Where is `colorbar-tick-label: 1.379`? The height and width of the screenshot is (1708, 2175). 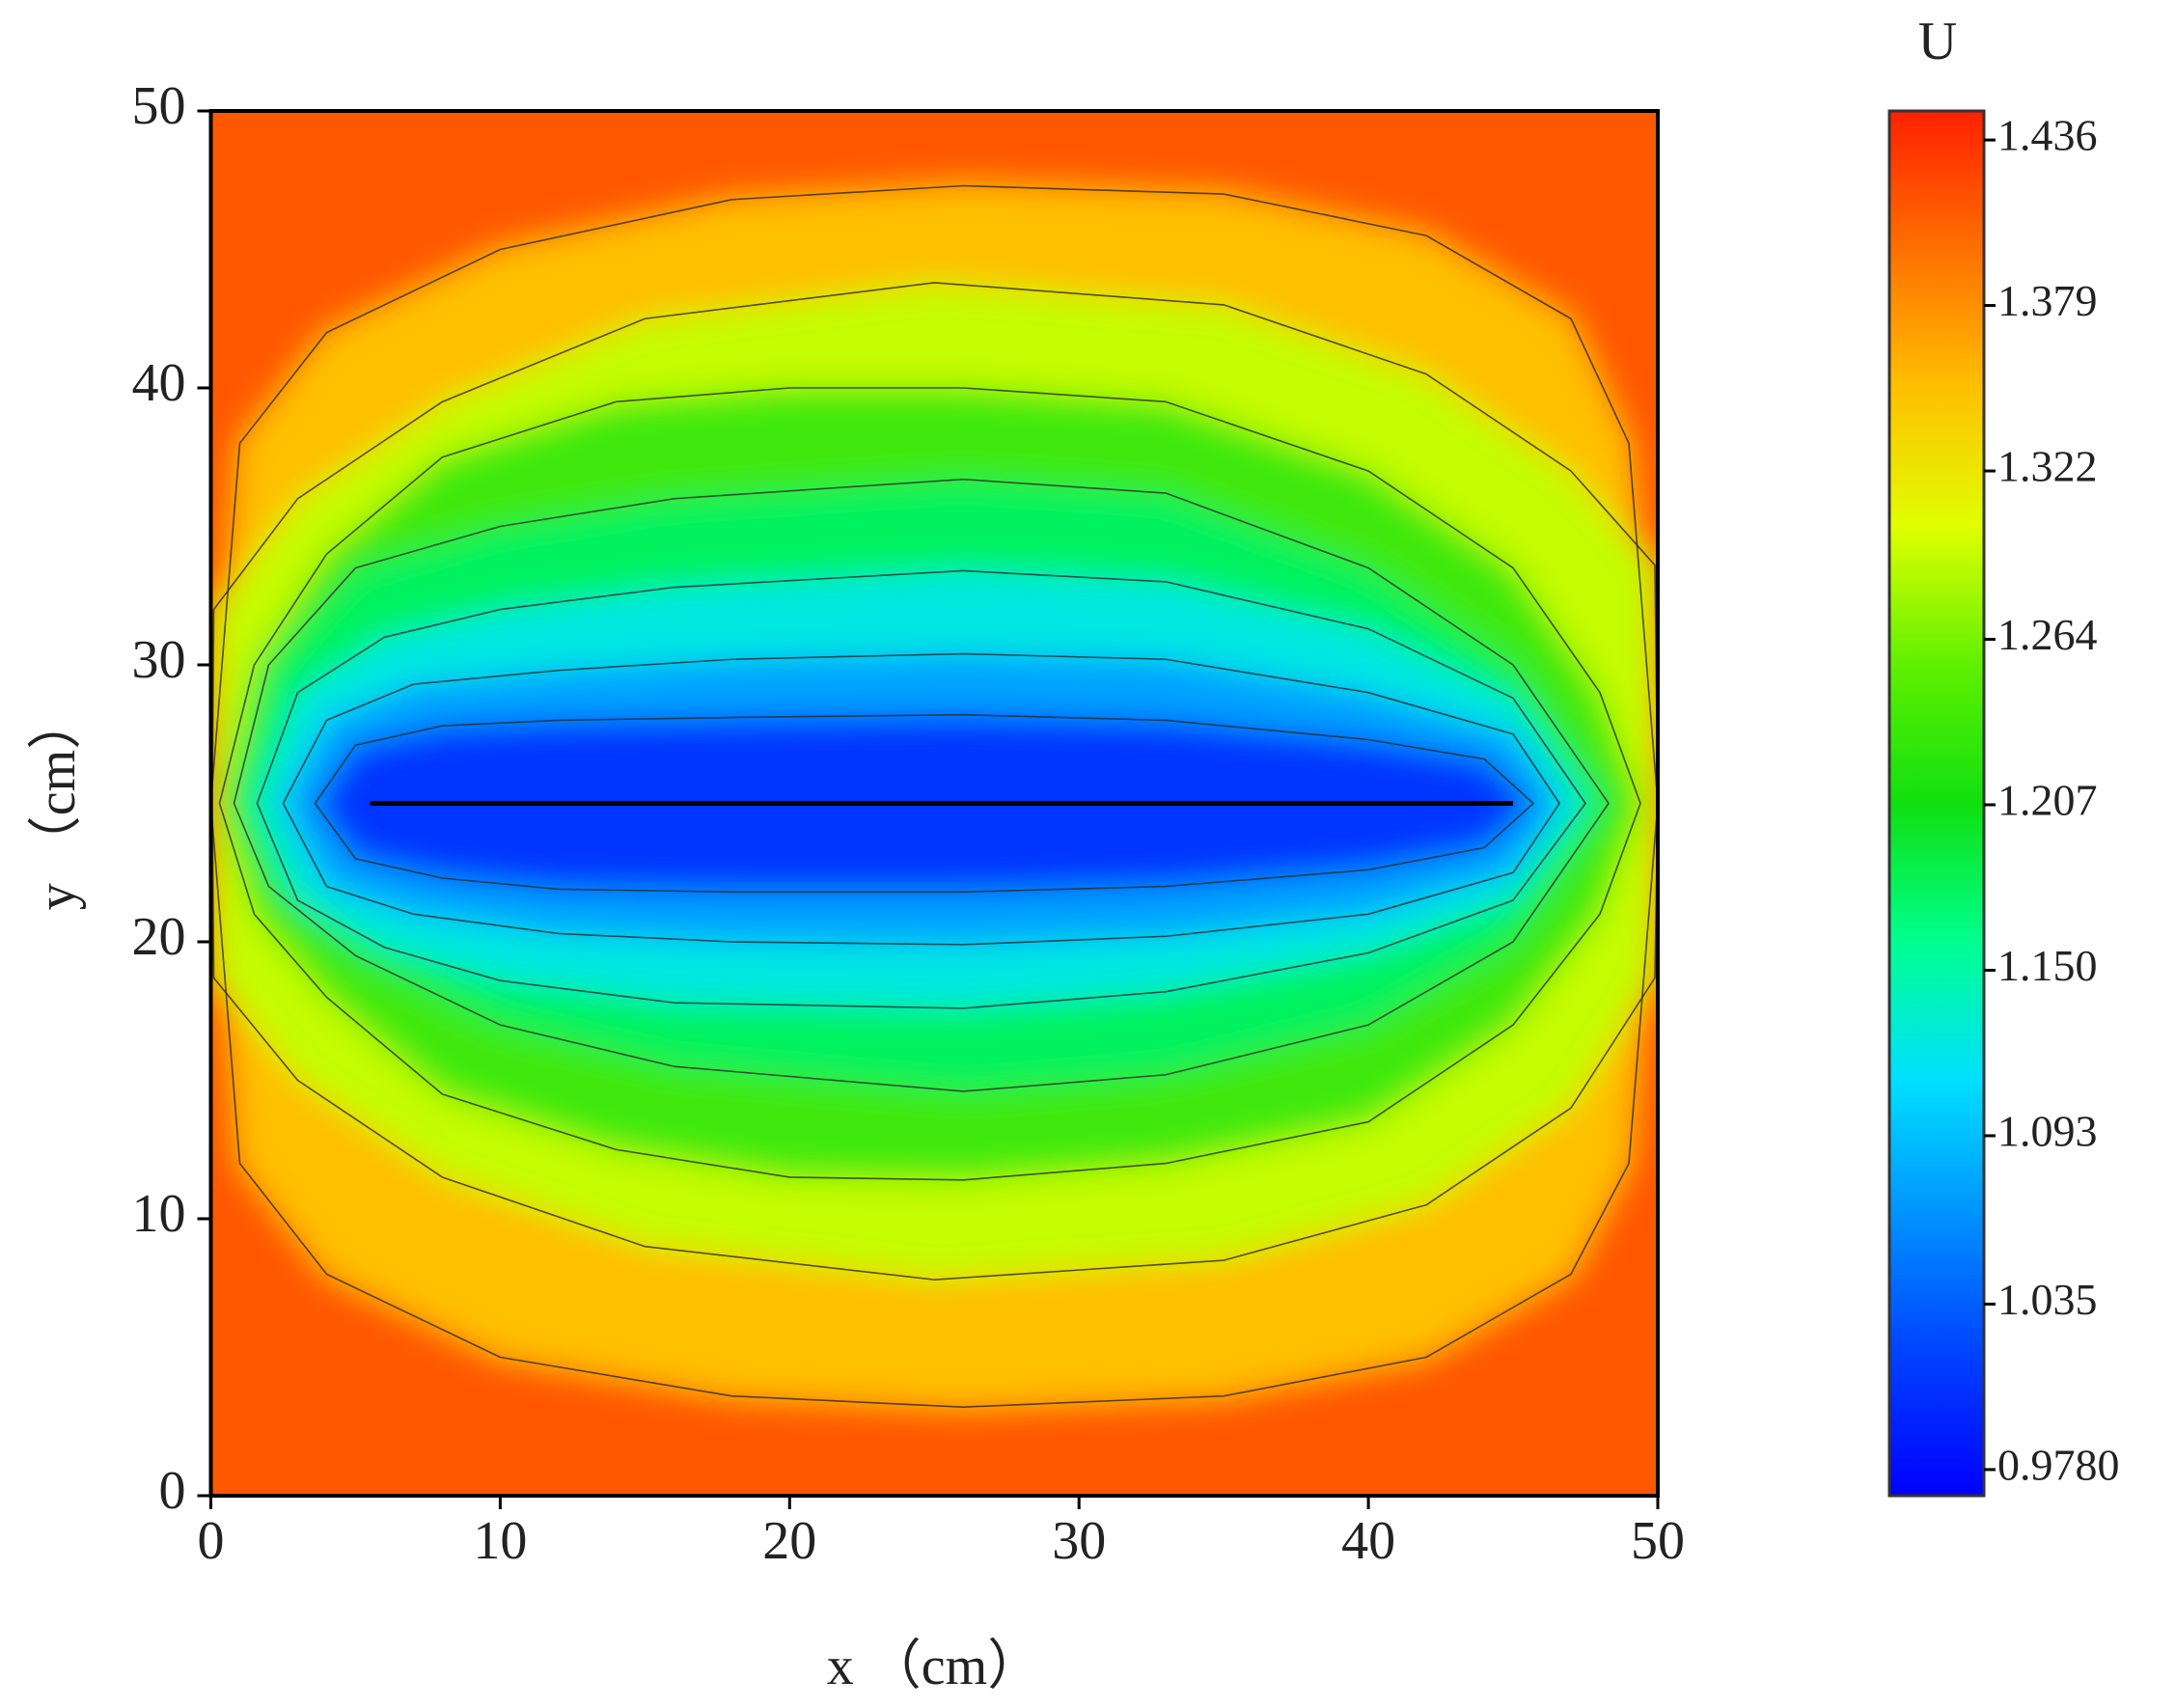
colorbar-tick-label: 1.379 is located at coordinates (2048, 300).